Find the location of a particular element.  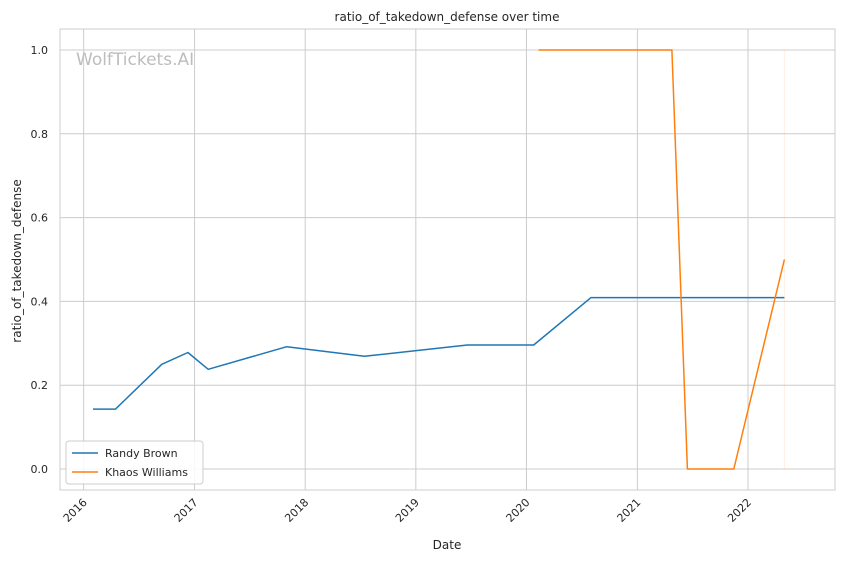

y-tick-label-0.0: 0.0 is located at coordinates (40, 469).